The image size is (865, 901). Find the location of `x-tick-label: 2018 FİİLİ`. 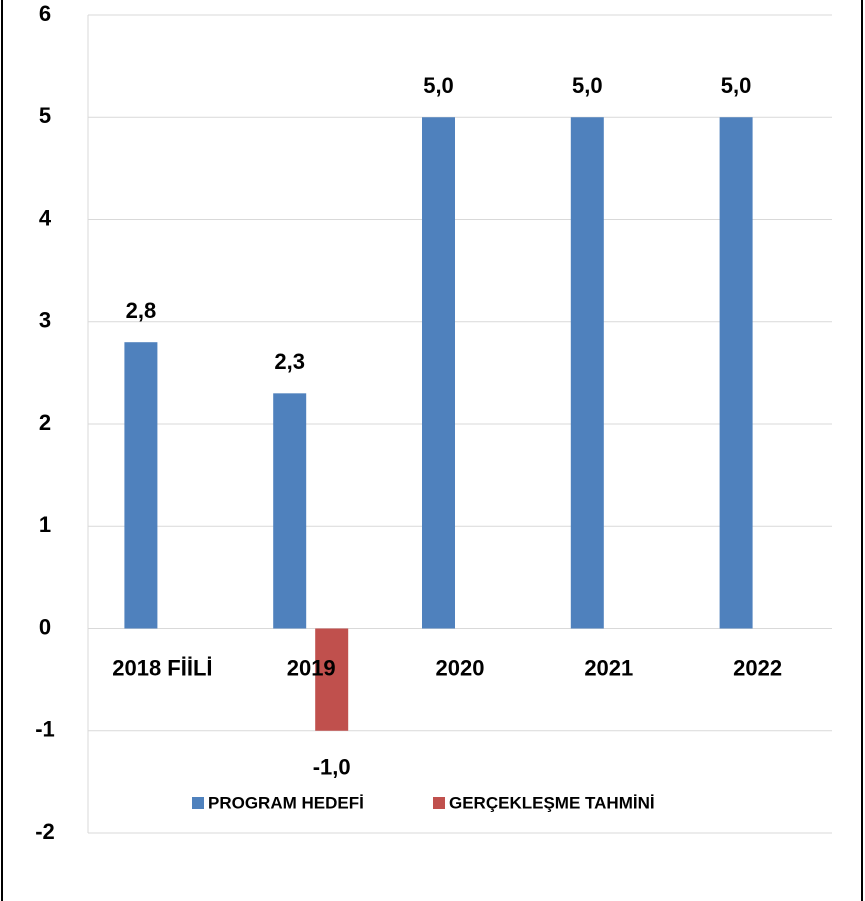

x-tick-label: 2018 FİİLİ is located at coordinates (162, 667).